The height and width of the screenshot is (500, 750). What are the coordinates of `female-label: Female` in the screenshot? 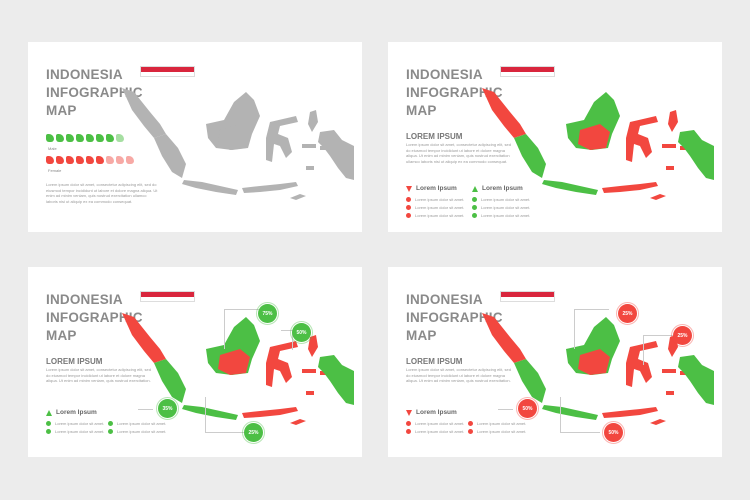 It's located at (55, 170).